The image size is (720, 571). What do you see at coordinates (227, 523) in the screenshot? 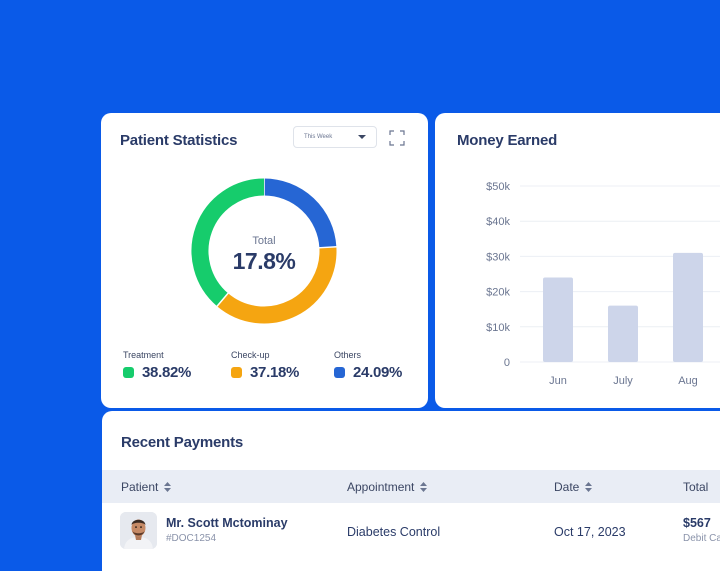
I see `patient-name: Mr. Scott Mctominay` at bounding box center [227, 523].